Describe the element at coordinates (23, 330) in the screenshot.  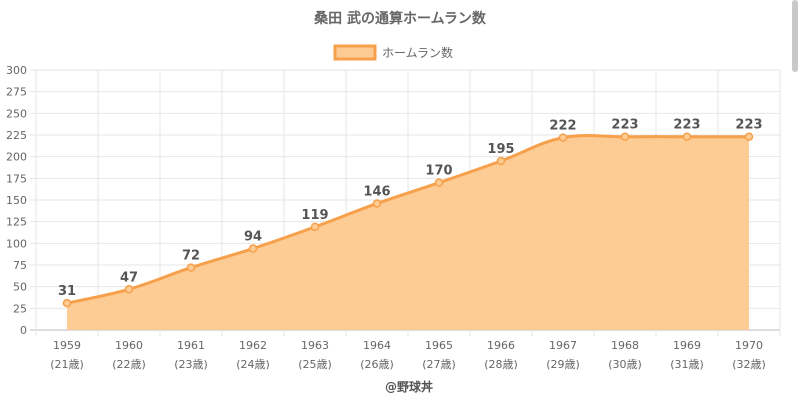
I see `y-tick-label: 0` at that location.